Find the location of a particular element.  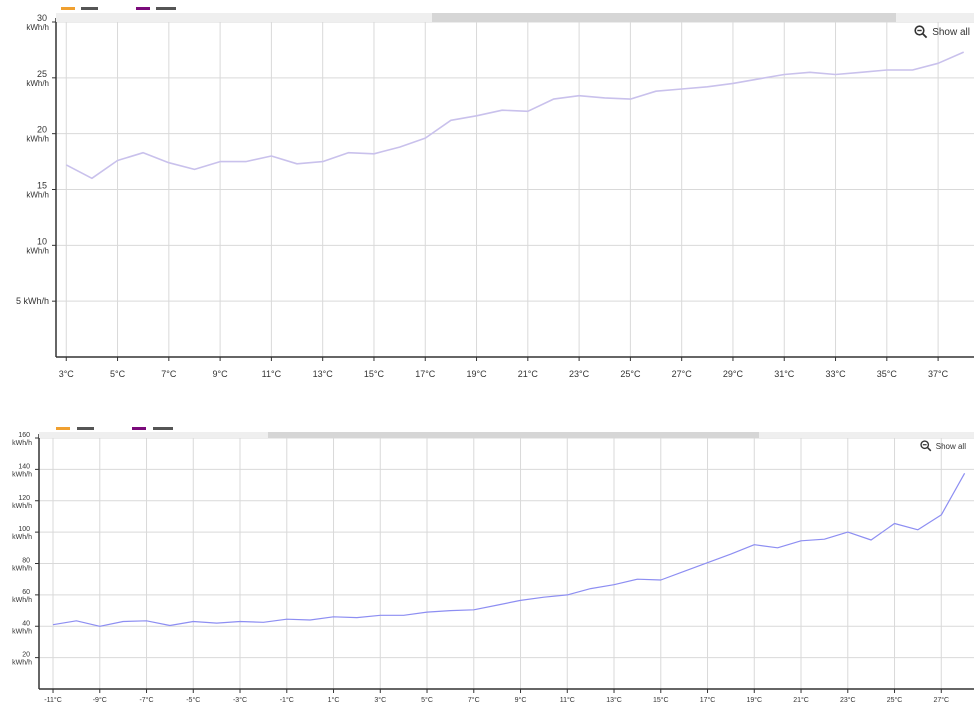

y-tick-label: 80 is located at coordinates (26, 561).